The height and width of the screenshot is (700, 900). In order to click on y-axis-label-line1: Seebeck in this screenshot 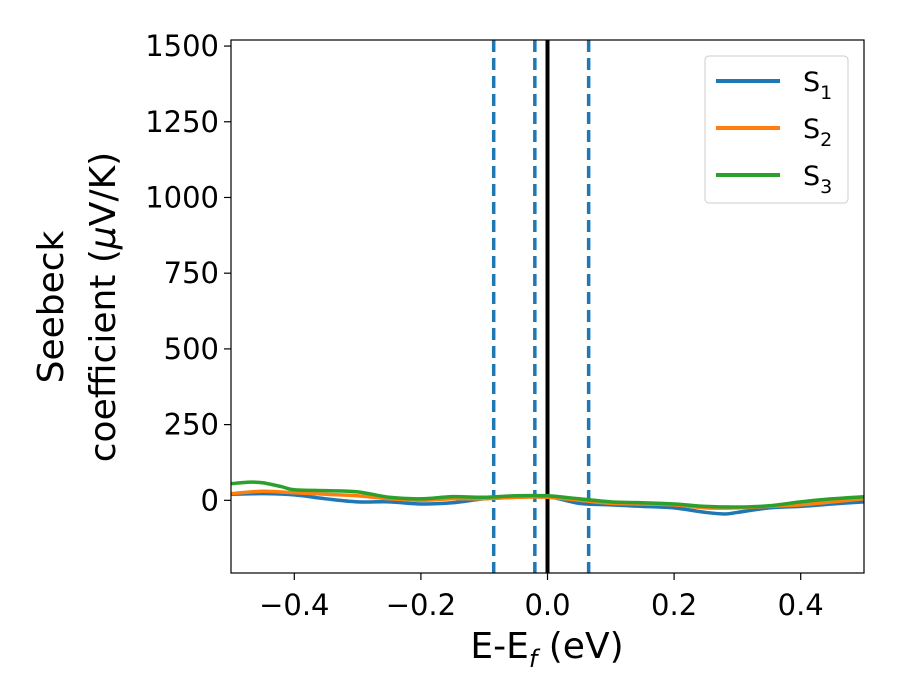, I will do `click(51, 306)`.